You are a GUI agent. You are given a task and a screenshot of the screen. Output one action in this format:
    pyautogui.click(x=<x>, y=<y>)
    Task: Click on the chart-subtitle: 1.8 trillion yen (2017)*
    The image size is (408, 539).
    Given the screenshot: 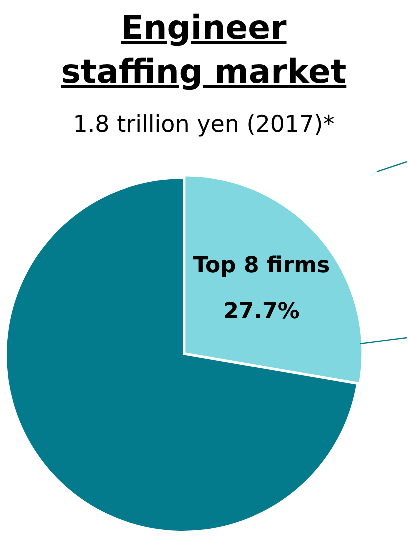 What is the action you would take?
    pyautogui.click(x=204, y=125)
    